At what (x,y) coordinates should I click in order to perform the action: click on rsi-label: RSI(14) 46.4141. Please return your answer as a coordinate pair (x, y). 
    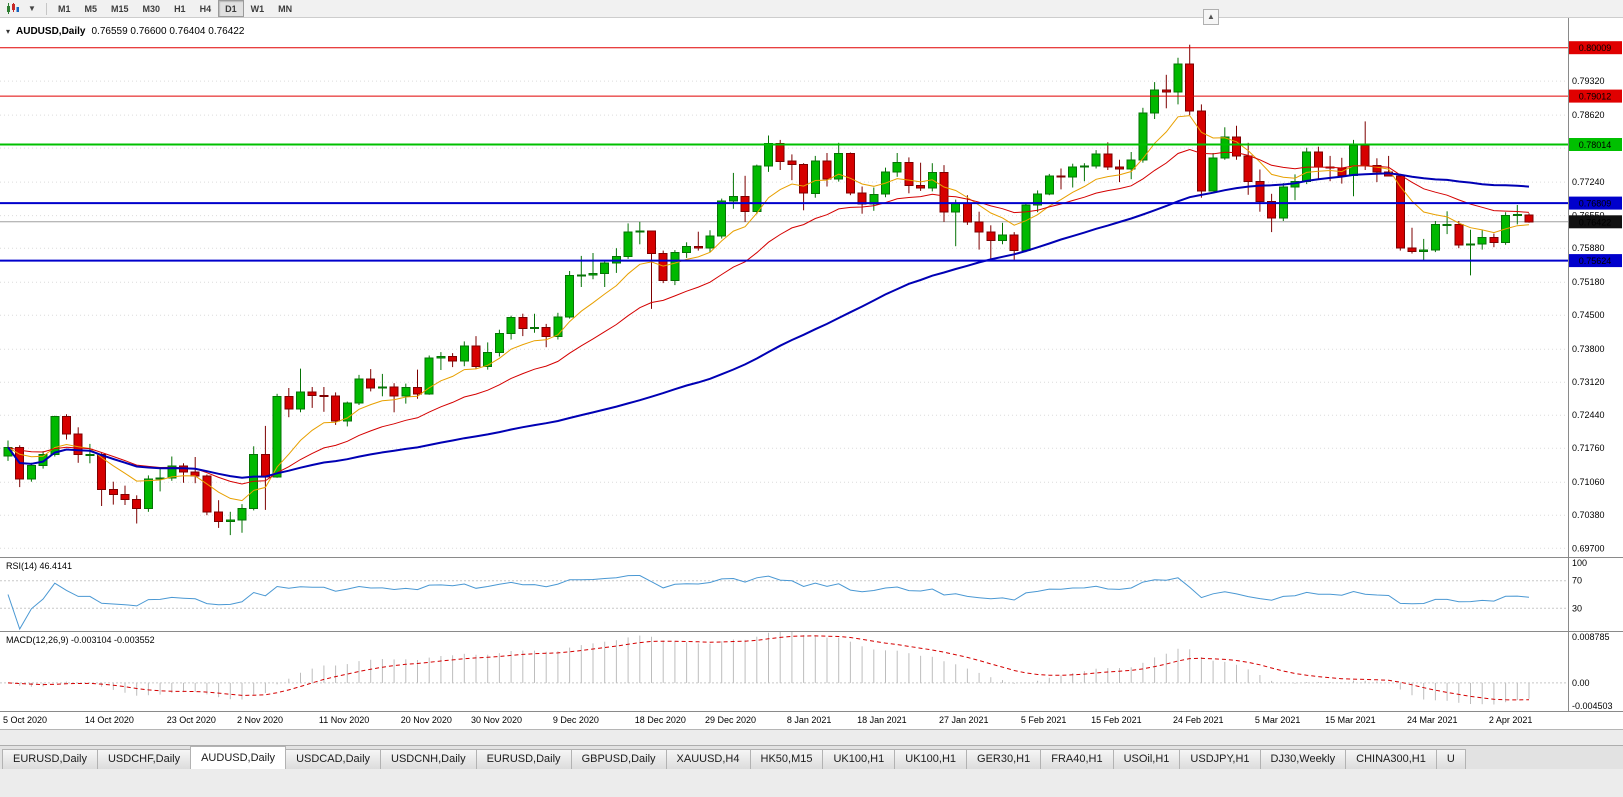
    Looking at the image, I should click on (39, 566).